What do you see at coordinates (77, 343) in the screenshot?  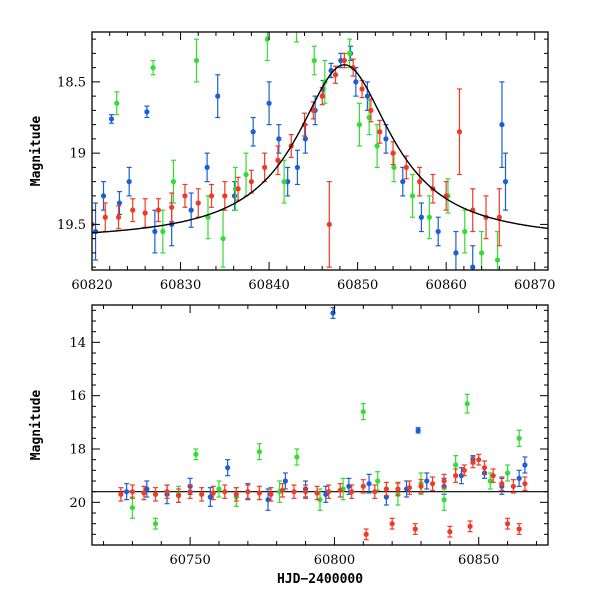 I see `y-tick-label: 14` at bounding box center [77, 343].